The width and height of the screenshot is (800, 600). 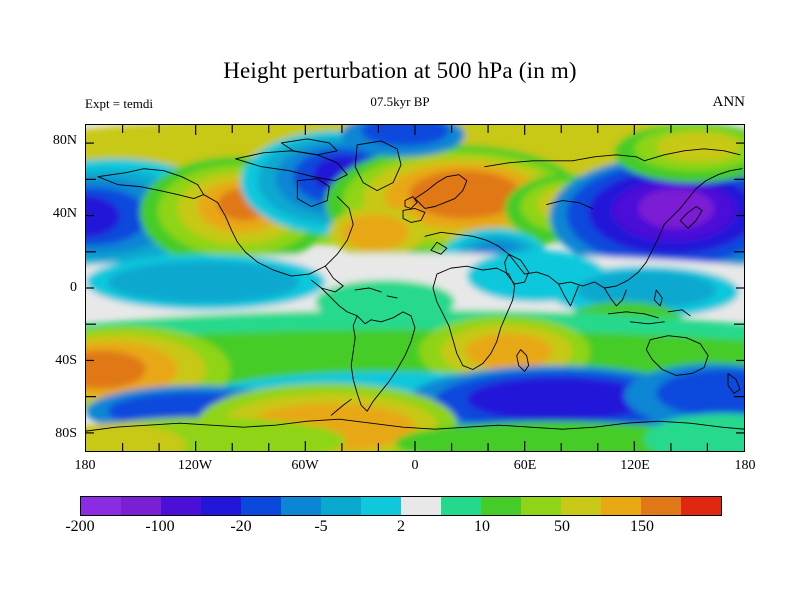 I want to click on colorbar, so click(x=401, y=506).